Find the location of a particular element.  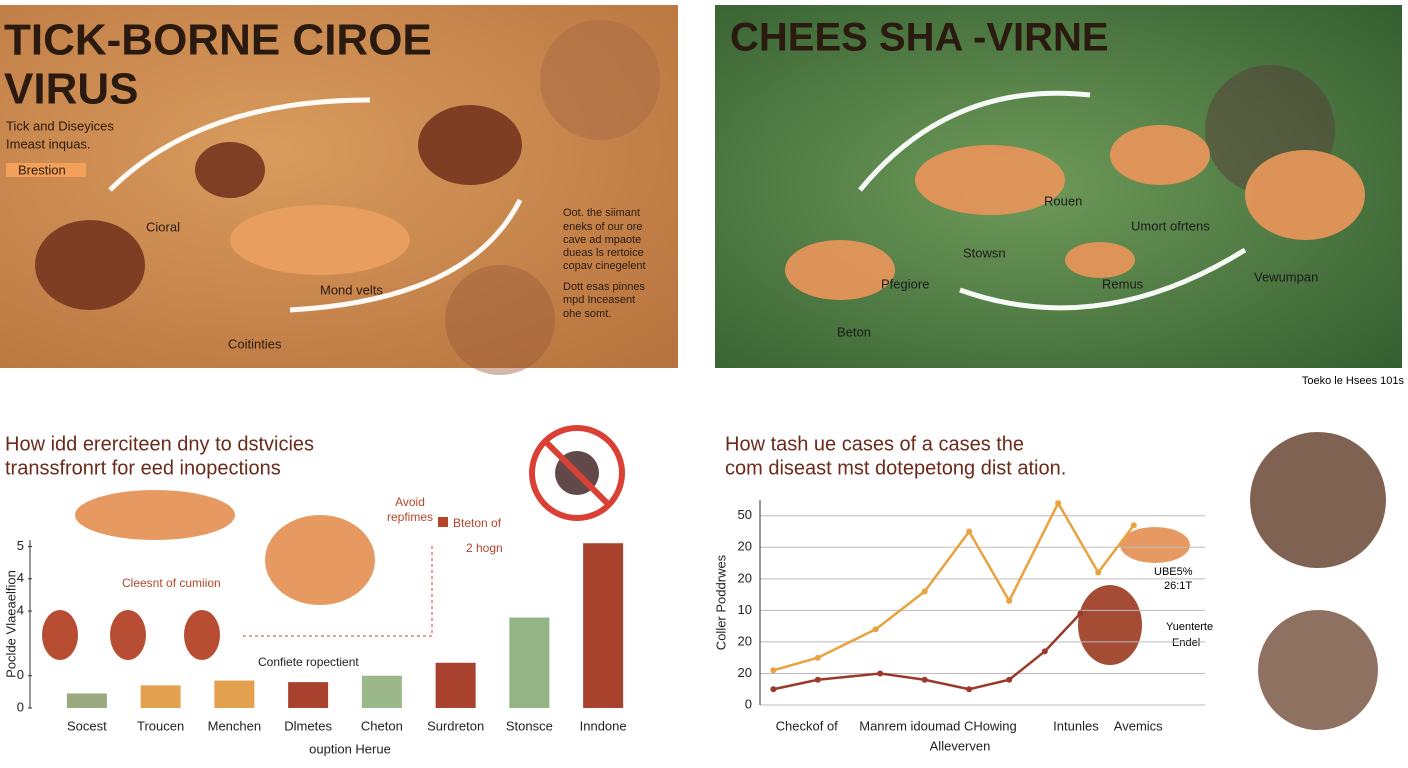

section-title: transsfronrt for eed inopections is located at coordinates (143, 468).